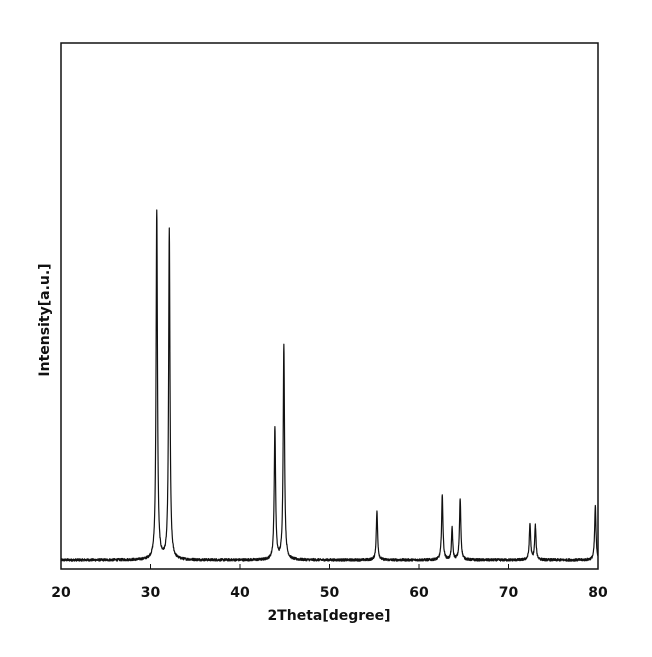 Image resolution: width=652 pixels, height=657 pixels. What do you see at coordinates (45, 319) in the screenshot?
I see `y-axis-label: Intensity[a.u.]` at bounding box center [45, 319].